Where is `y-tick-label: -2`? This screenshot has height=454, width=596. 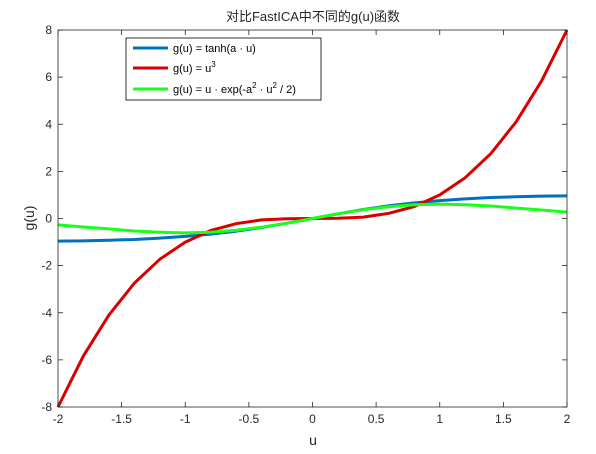 y-tick-label: -2 is located at coordinates (46, 266).